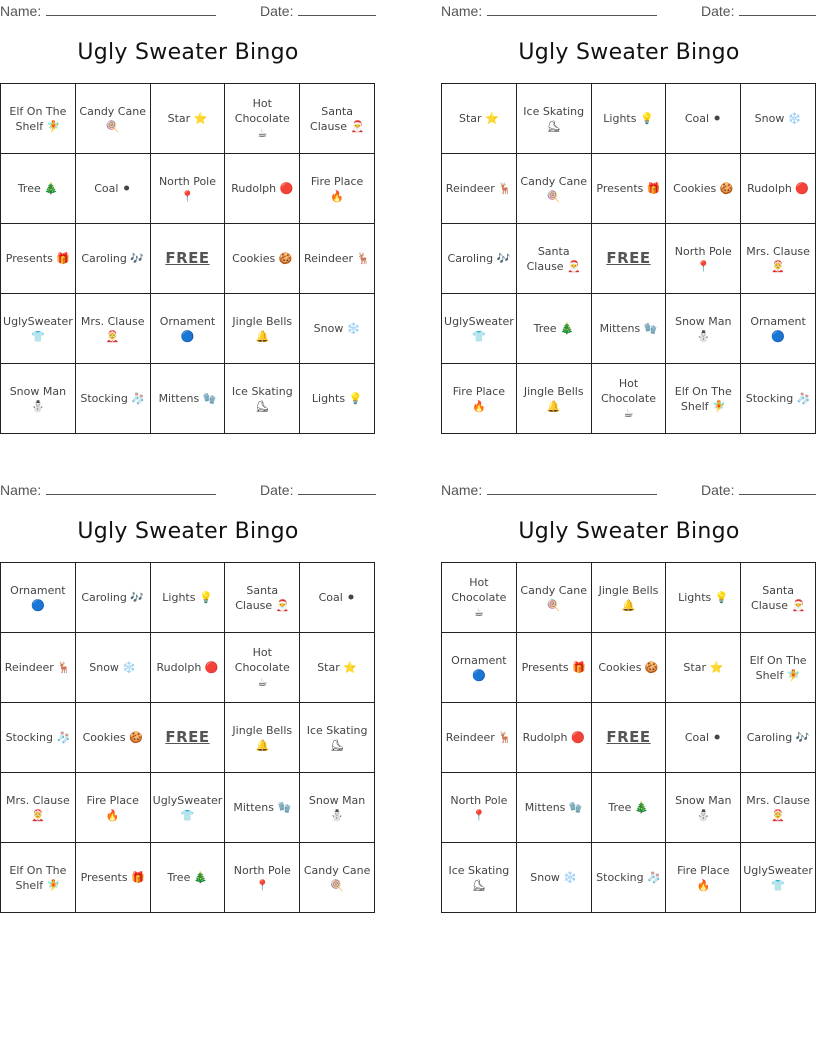 The image size is (816, 1056). I want to click on date-field: Date:, so click(318, 489).